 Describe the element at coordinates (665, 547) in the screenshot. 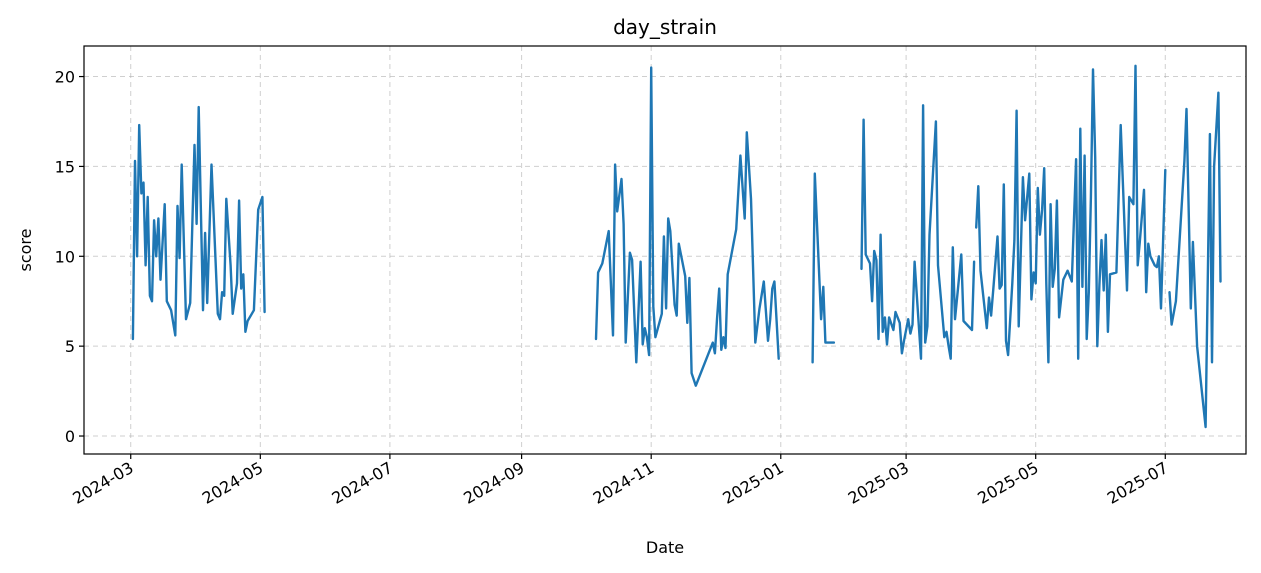

I see `x-axis-label: Date` at that location.